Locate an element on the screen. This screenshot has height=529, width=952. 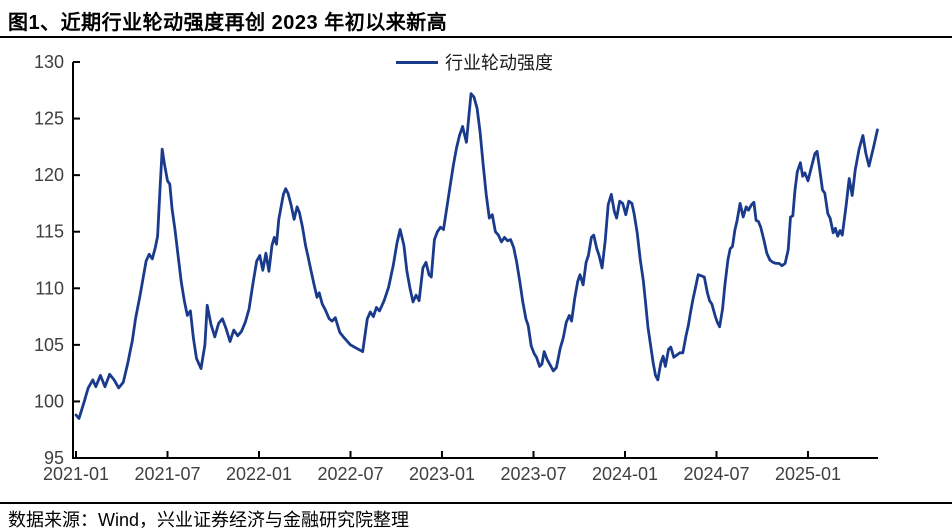
svg-text: 115 is located at coordinates (49, 232).